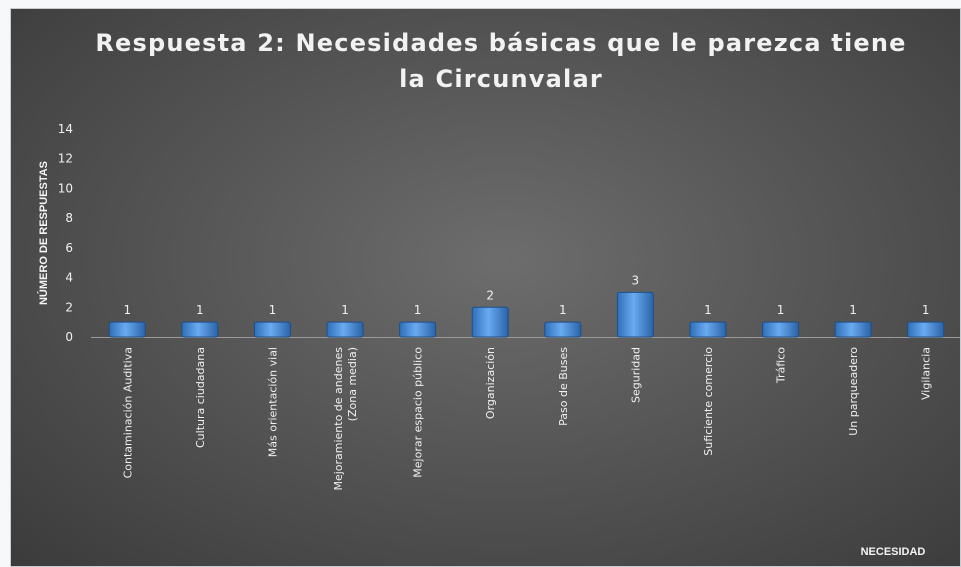 The image size is (961, 567). I want to click on y-tick-label: 4, so click(69, 278).